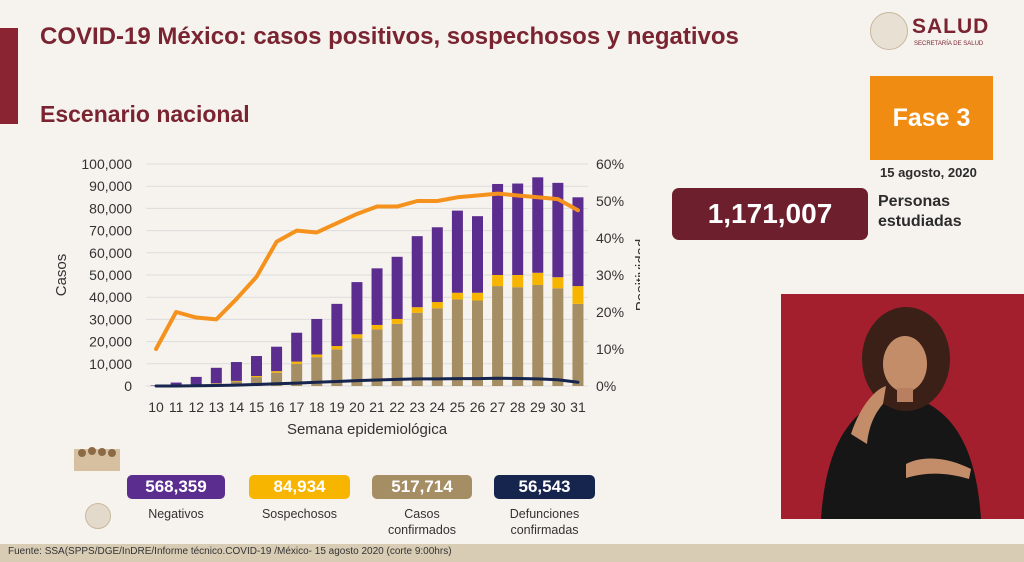  What do you see at coordinates (110, 186) in the screenshot?
I see `y-tick-label: 90,000` at bounding box center [110, 186].